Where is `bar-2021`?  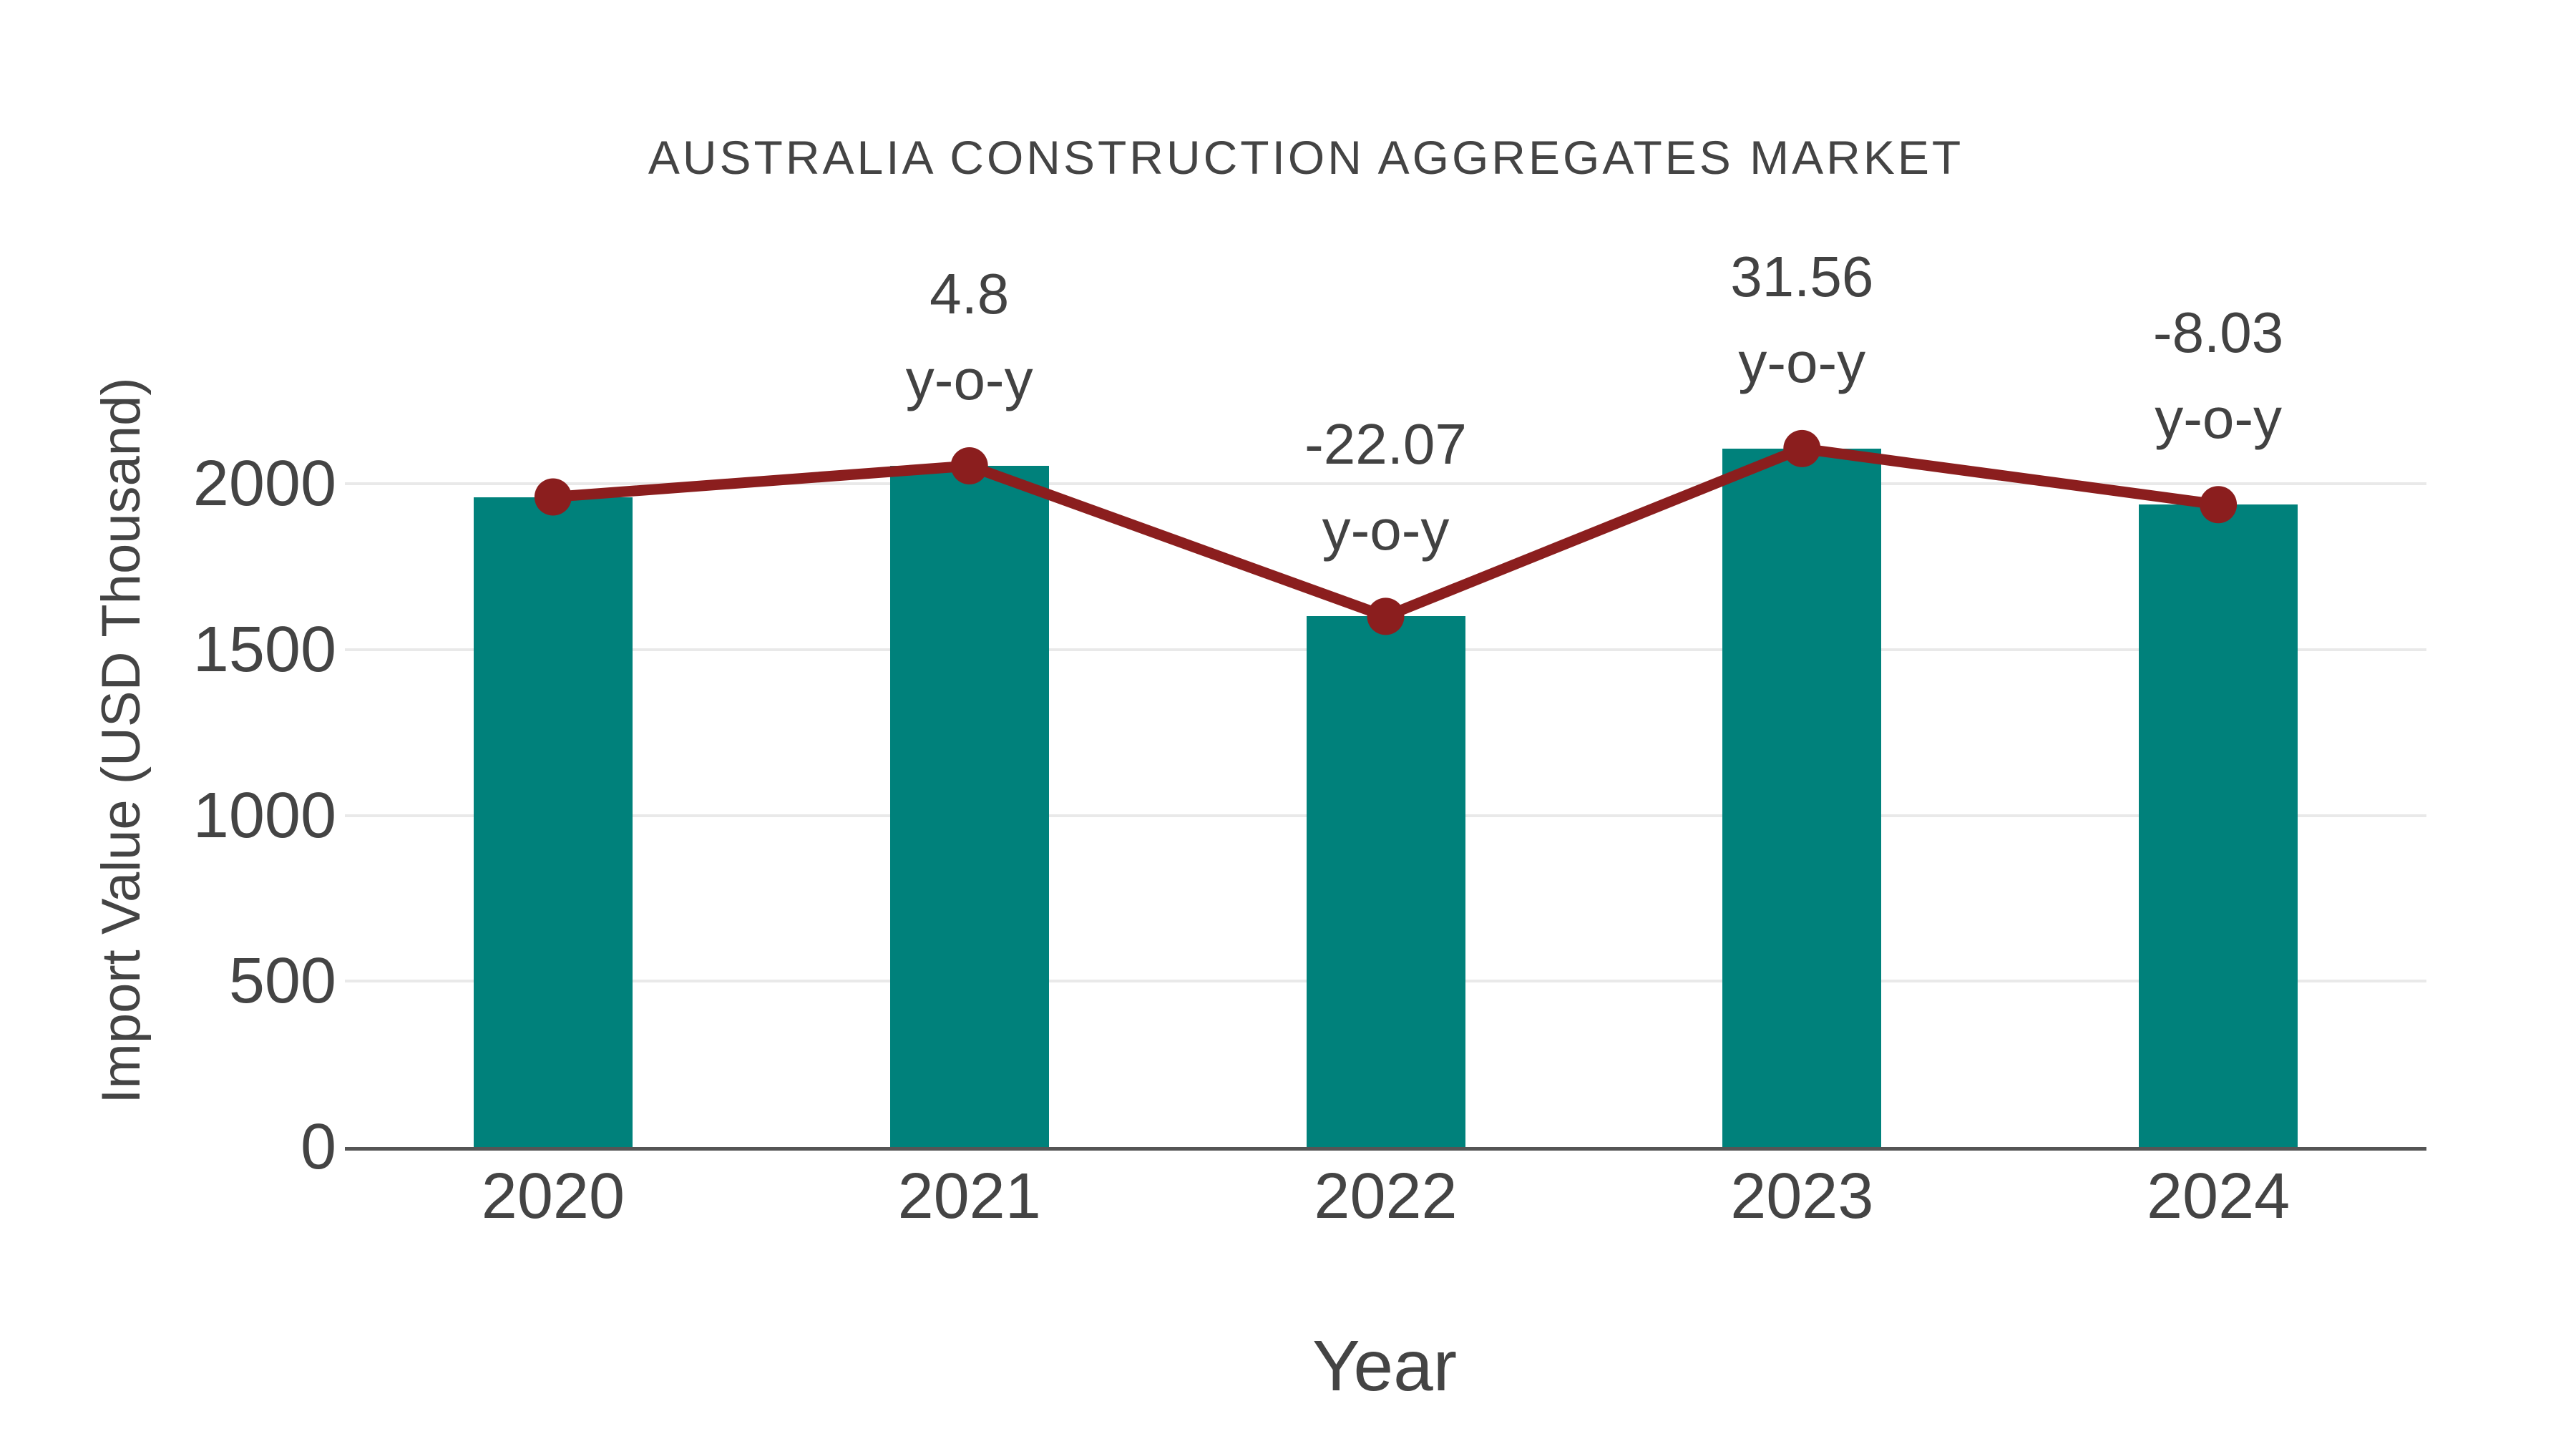 bar-2021 is located at coordinates (969, 806).